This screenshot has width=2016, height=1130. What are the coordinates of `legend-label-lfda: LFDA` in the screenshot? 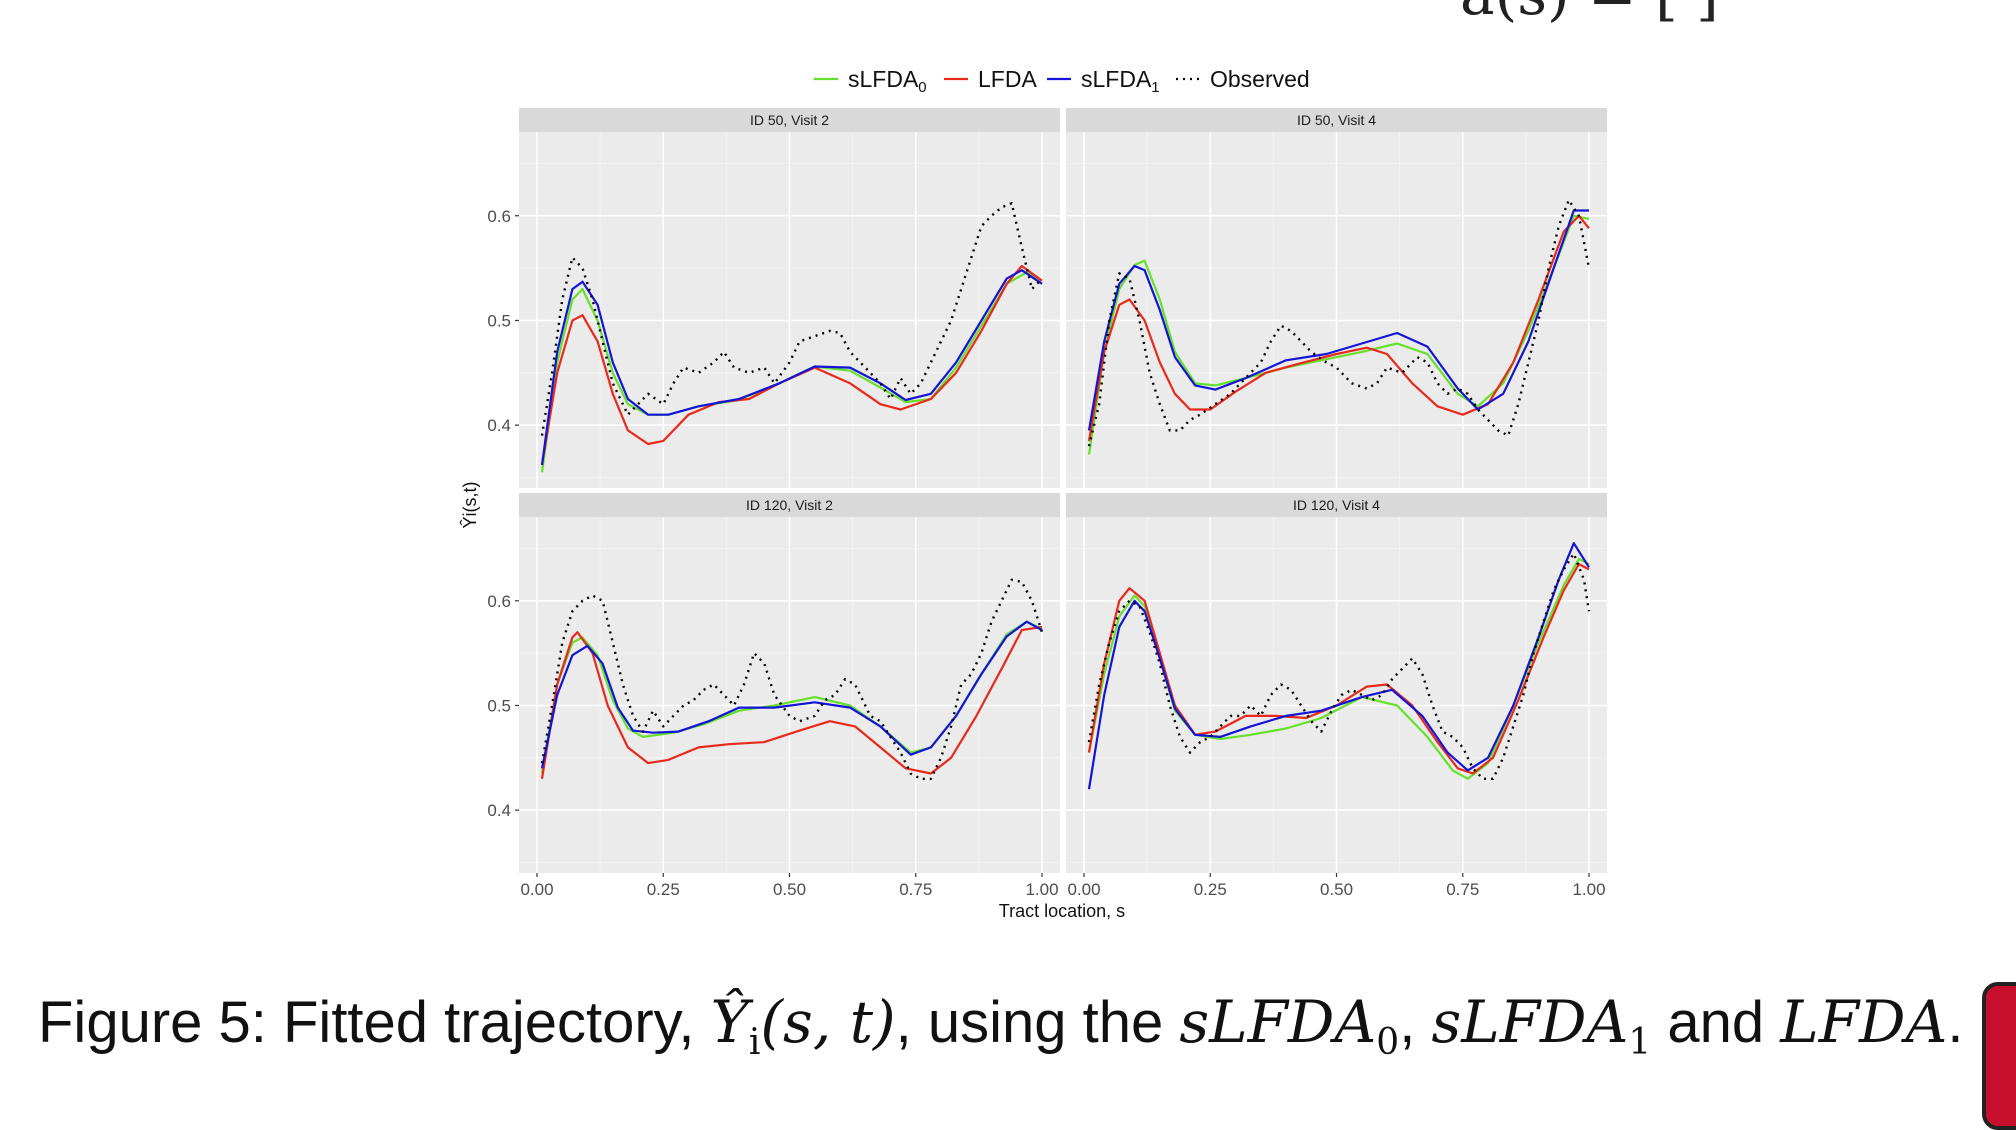 It's located at (1007, 79).